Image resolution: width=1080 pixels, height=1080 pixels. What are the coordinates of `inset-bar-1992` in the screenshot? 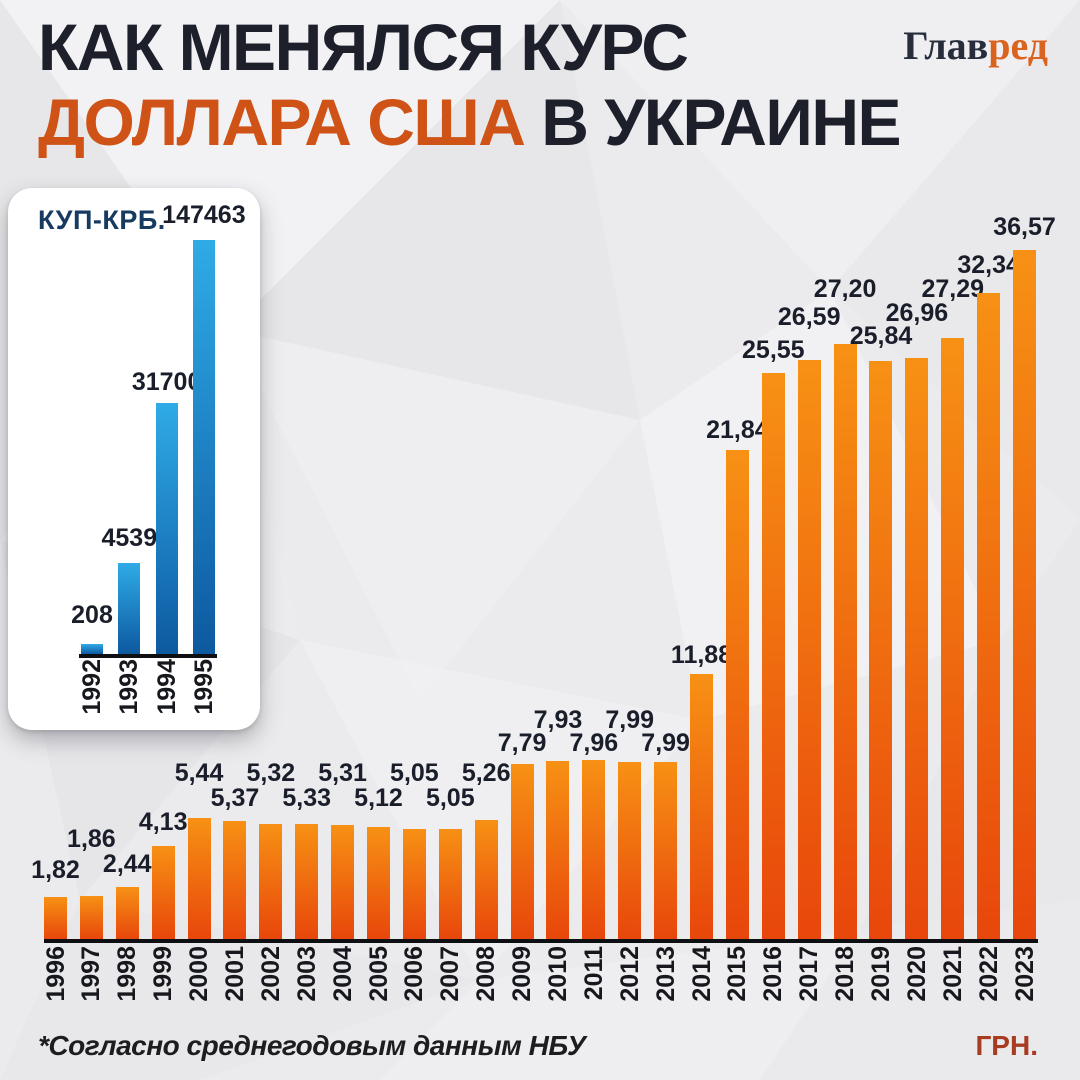 It's located at (92, 649).